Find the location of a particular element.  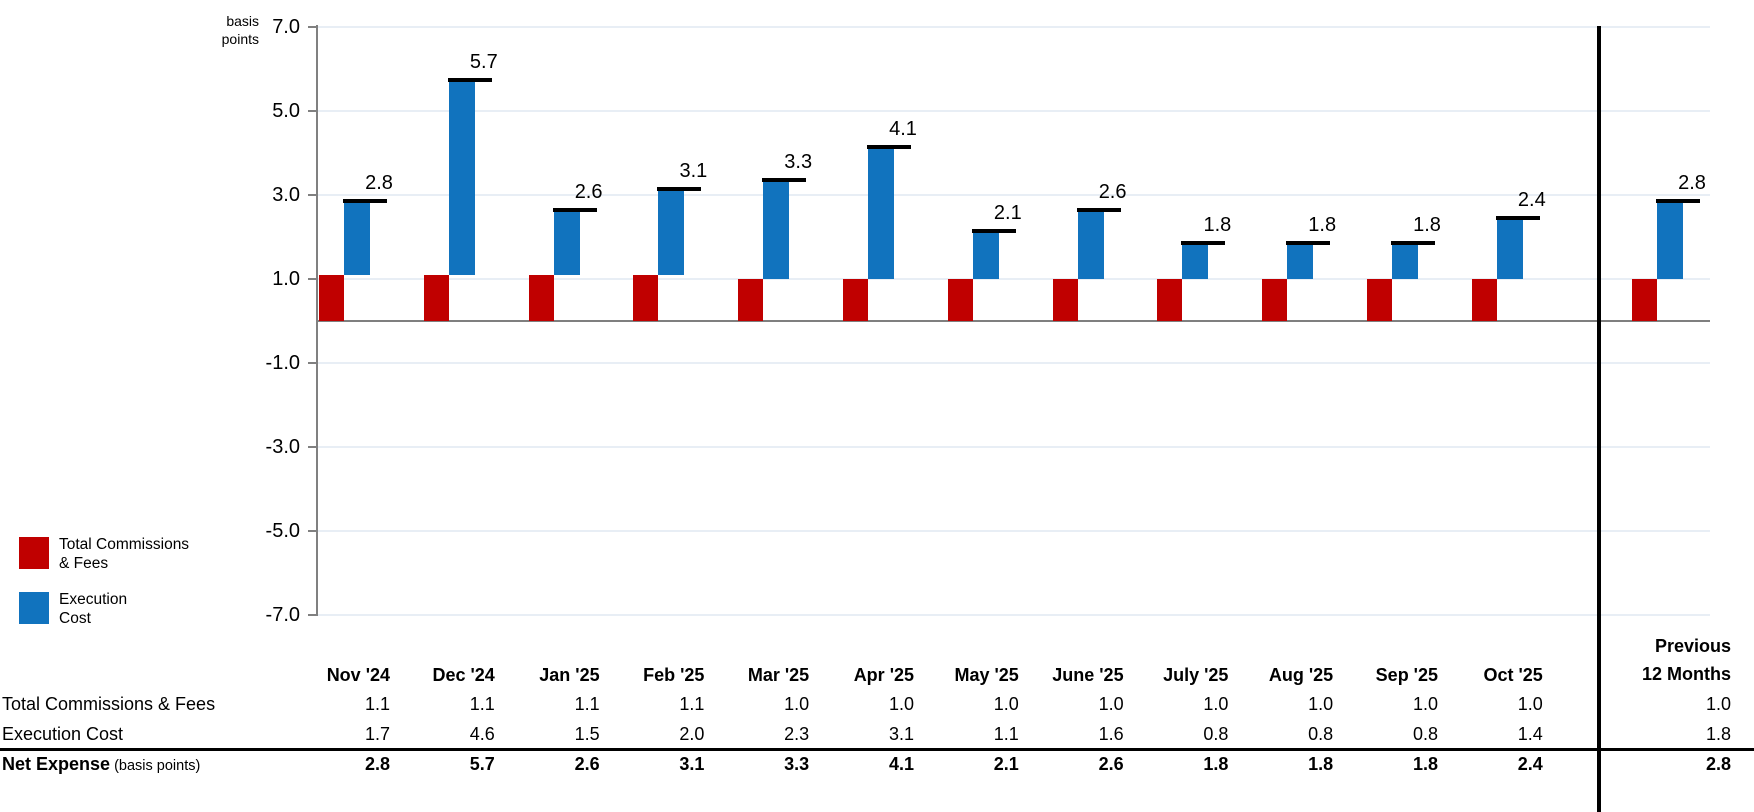

legend-label-execution-line2: Cost is located at coordinates (75, 618).